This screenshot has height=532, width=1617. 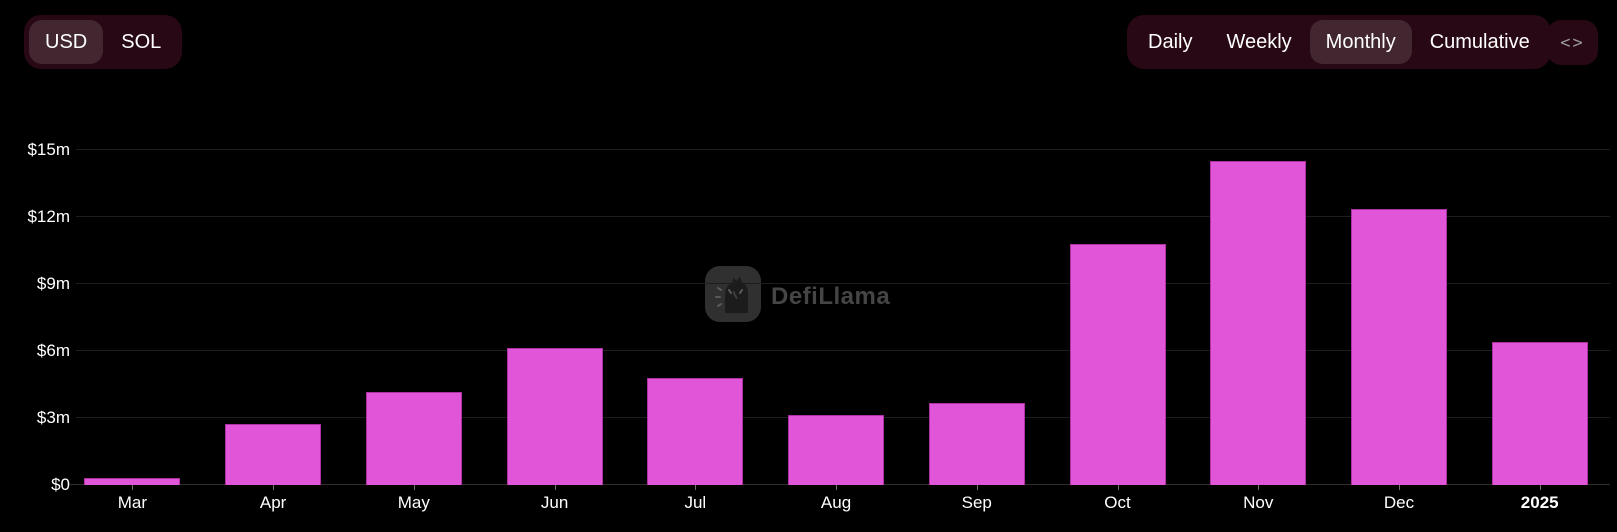 I want to click on y-axis-tick-label: $9m, so click(x=53, y=283).